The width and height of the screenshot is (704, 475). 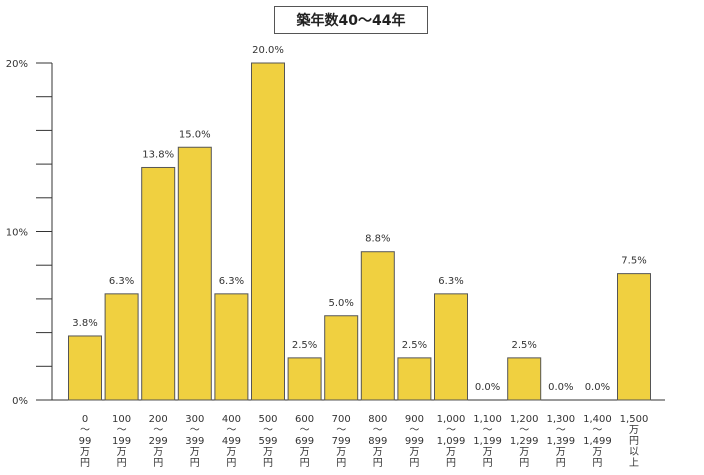 I want to click on category-label-line: 799, so click(x=341, y=441).